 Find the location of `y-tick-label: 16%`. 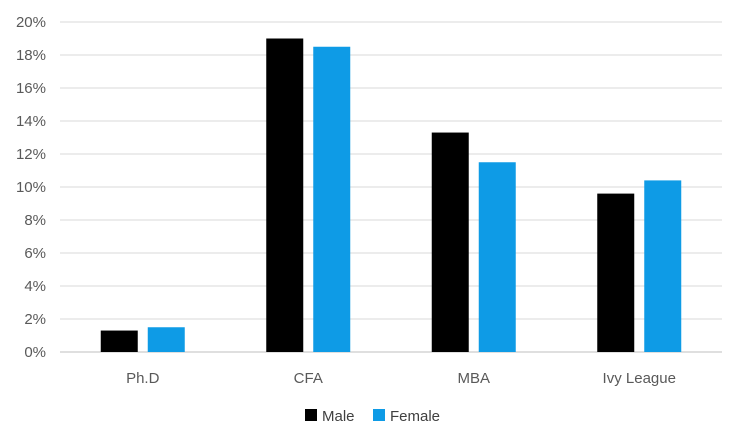

y-tick-label: 16% is located at coordinates (31, 88).